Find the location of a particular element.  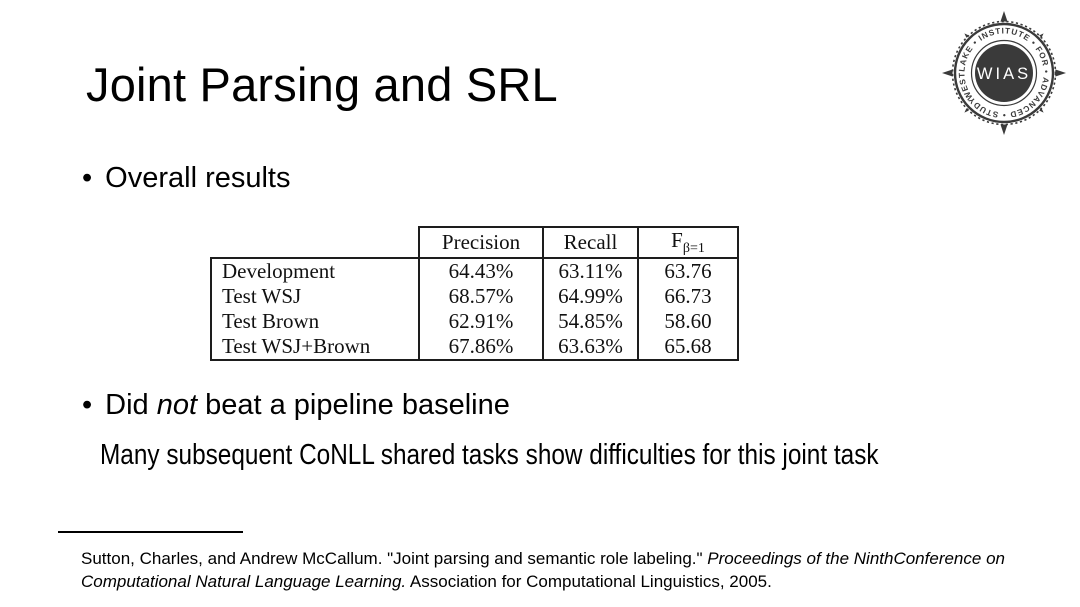

header-fmeasure: Fβ=1 is located at coordinates (688, 242).